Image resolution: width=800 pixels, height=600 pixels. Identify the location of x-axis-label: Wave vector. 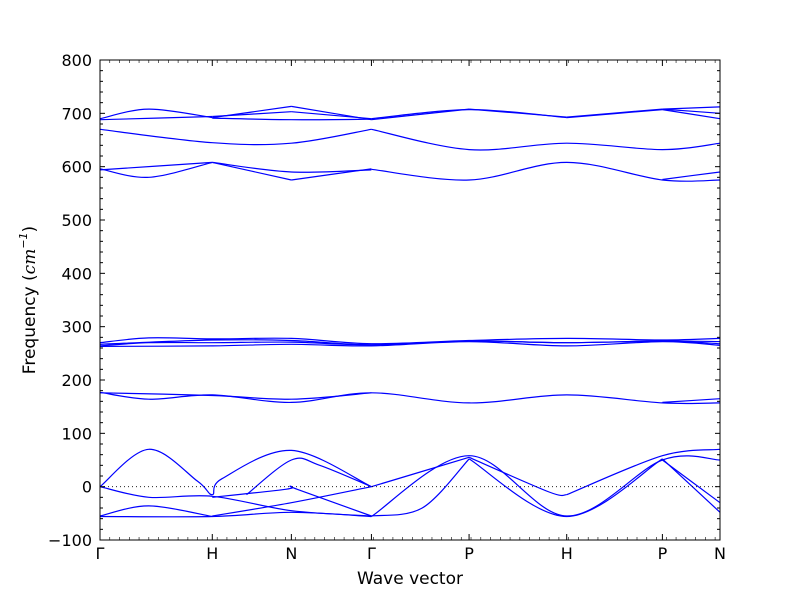
(410, 579).